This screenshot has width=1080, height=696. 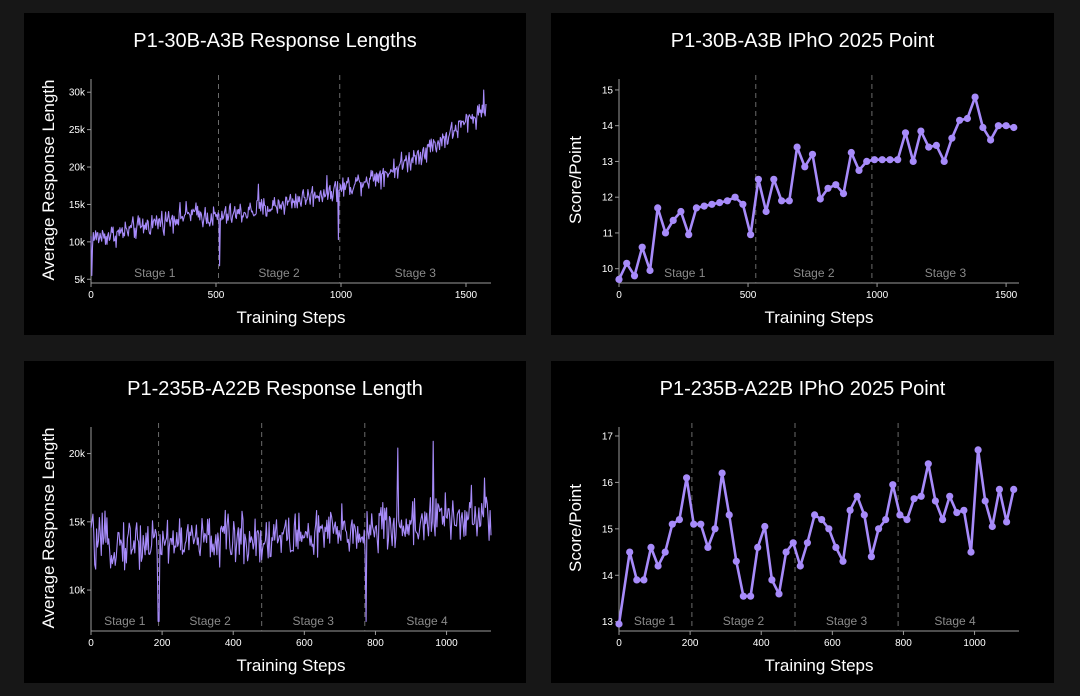 I want to click on y-axis-label: Average Response Length, so click(x=48, y=527).